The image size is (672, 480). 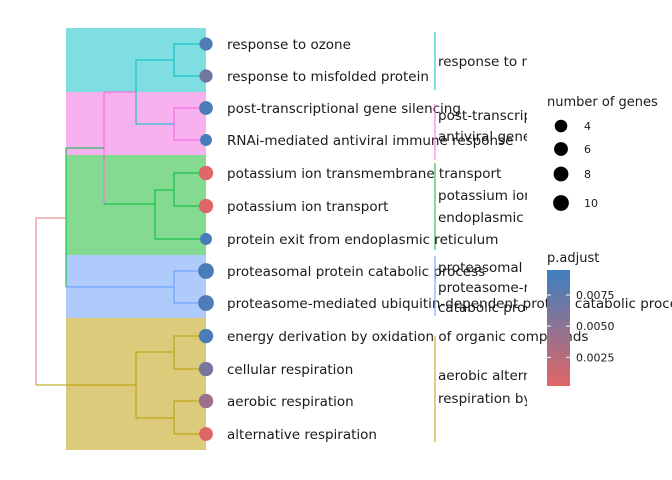 What do you see at coordinates (591, 203) in the screenshot?
I see `size-legend-label-4: 10` at bounding box center [591, 203].